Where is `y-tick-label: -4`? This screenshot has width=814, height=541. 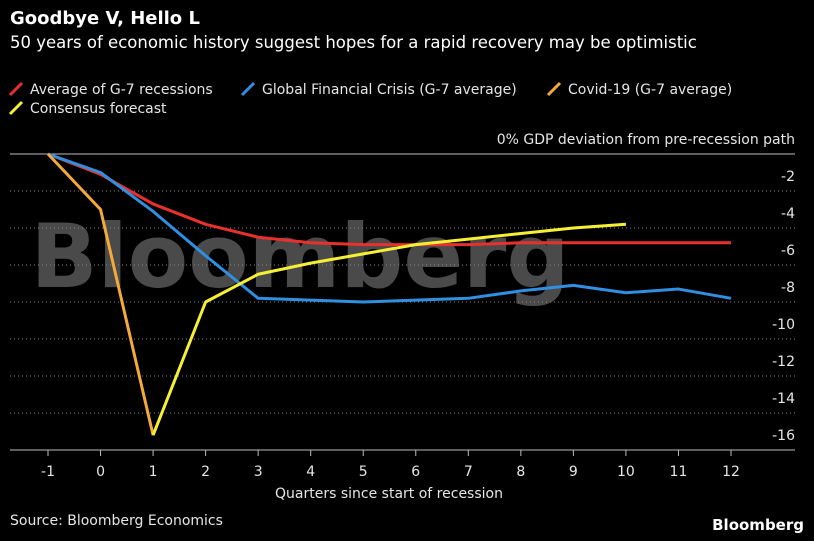
y-tick-label: -4 is located at coordinates (788, 214).